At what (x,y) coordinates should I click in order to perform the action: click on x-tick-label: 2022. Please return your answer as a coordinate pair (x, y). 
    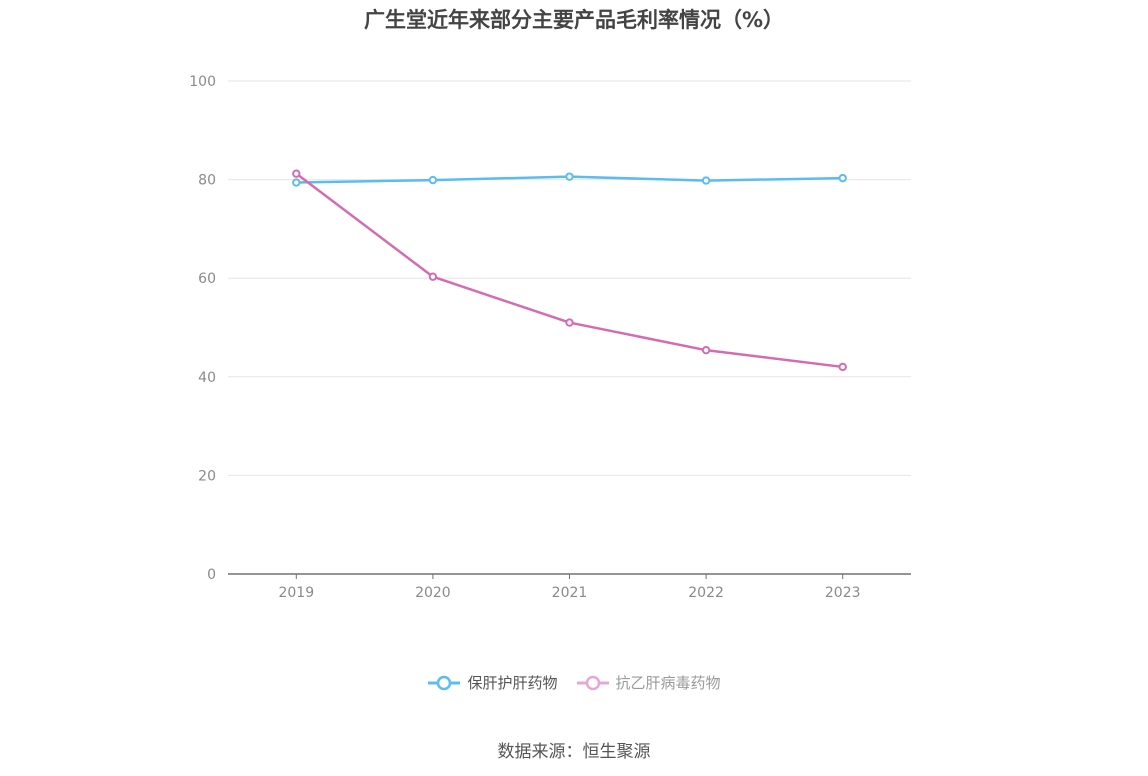
    Looking at the image, I should click on (706, 593).